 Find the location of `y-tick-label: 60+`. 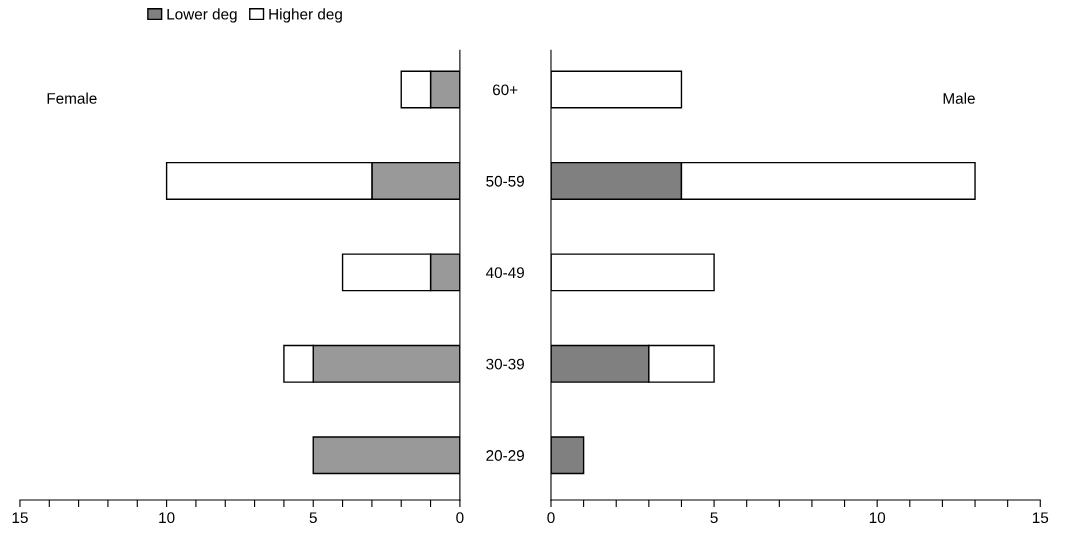

y-tick-label: 60+ is located at coordinates (505, 90).